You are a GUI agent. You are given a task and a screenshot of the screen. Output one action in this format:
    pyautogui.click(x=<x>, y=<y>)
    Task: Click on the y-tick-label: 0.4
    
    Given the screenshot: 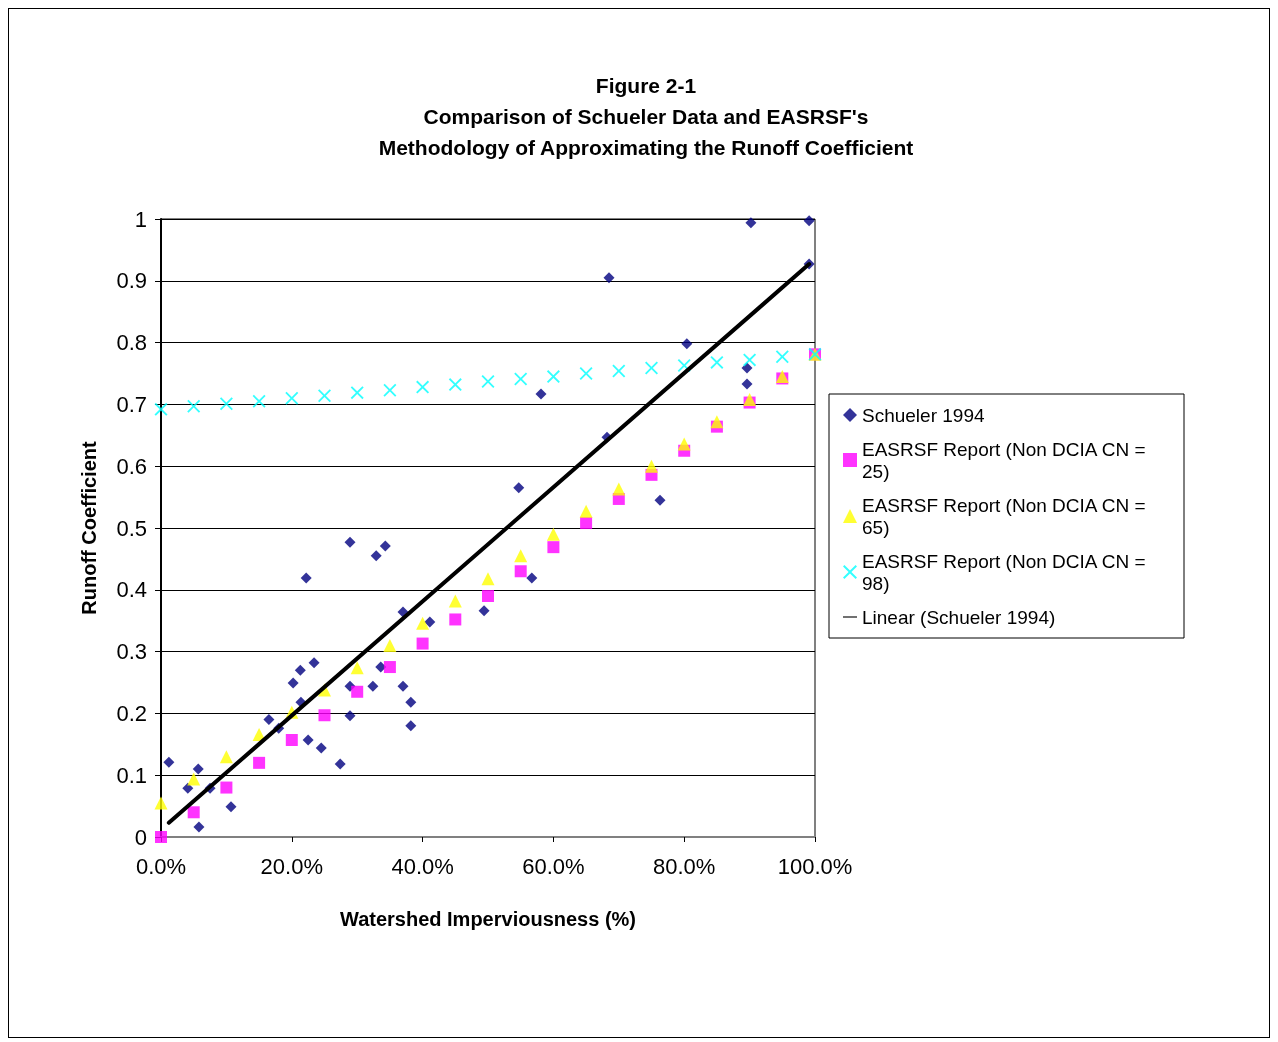 What is the action you would take?
    pyautogui.click(x=131, y=590)
    